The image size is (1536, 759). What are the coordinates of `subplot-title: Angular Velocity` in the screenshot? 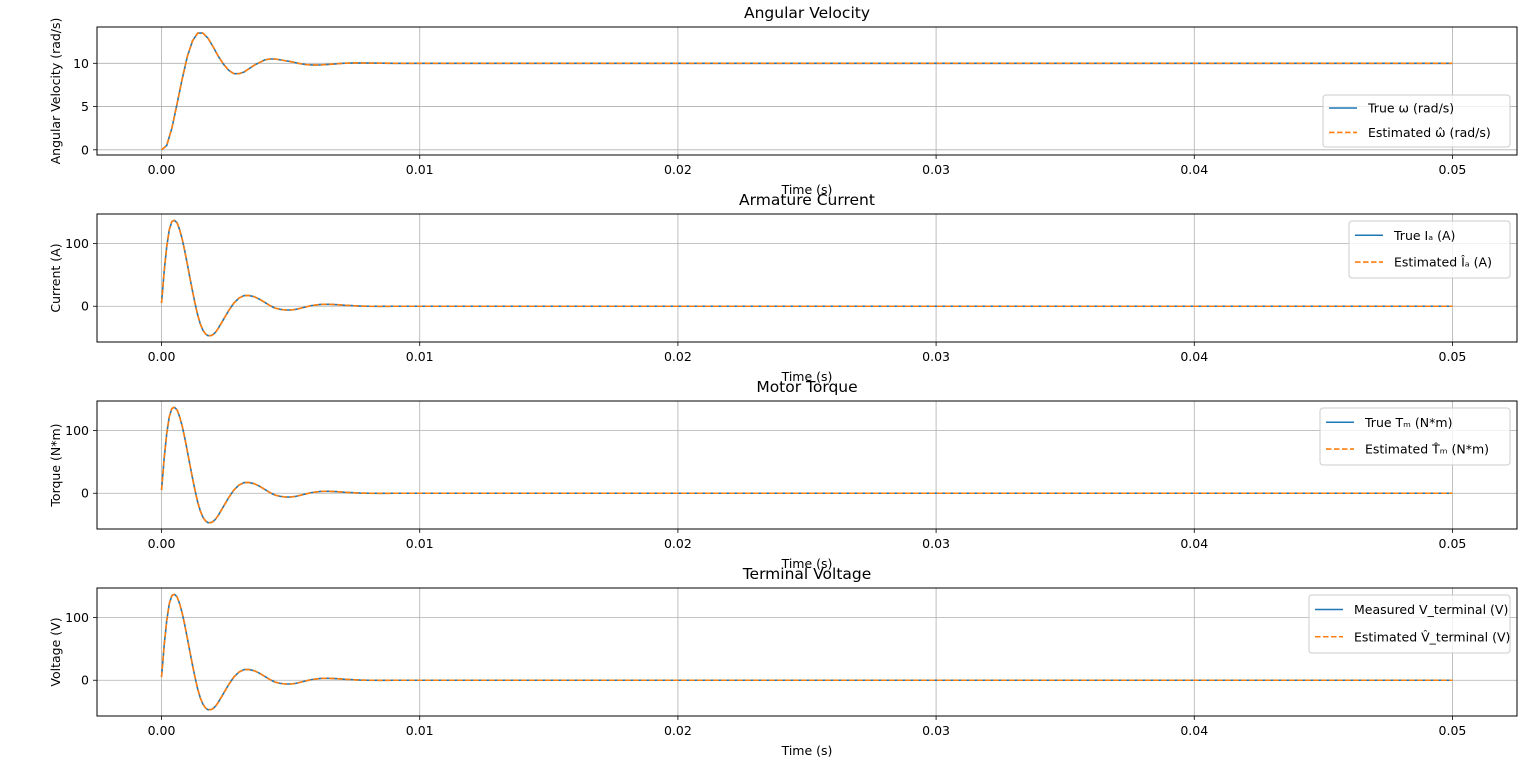 It's located at (807, 13).